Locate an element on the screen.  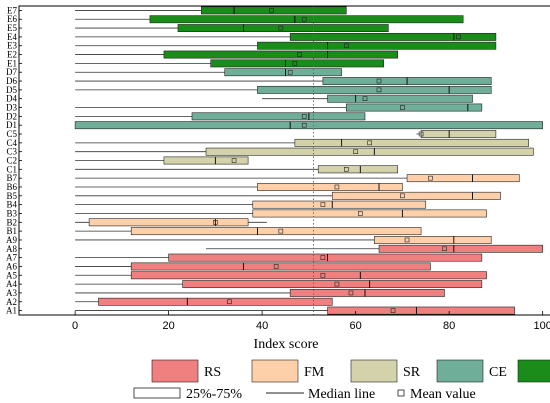
y-tick-label: D7 is located at coordinates (11, 72).